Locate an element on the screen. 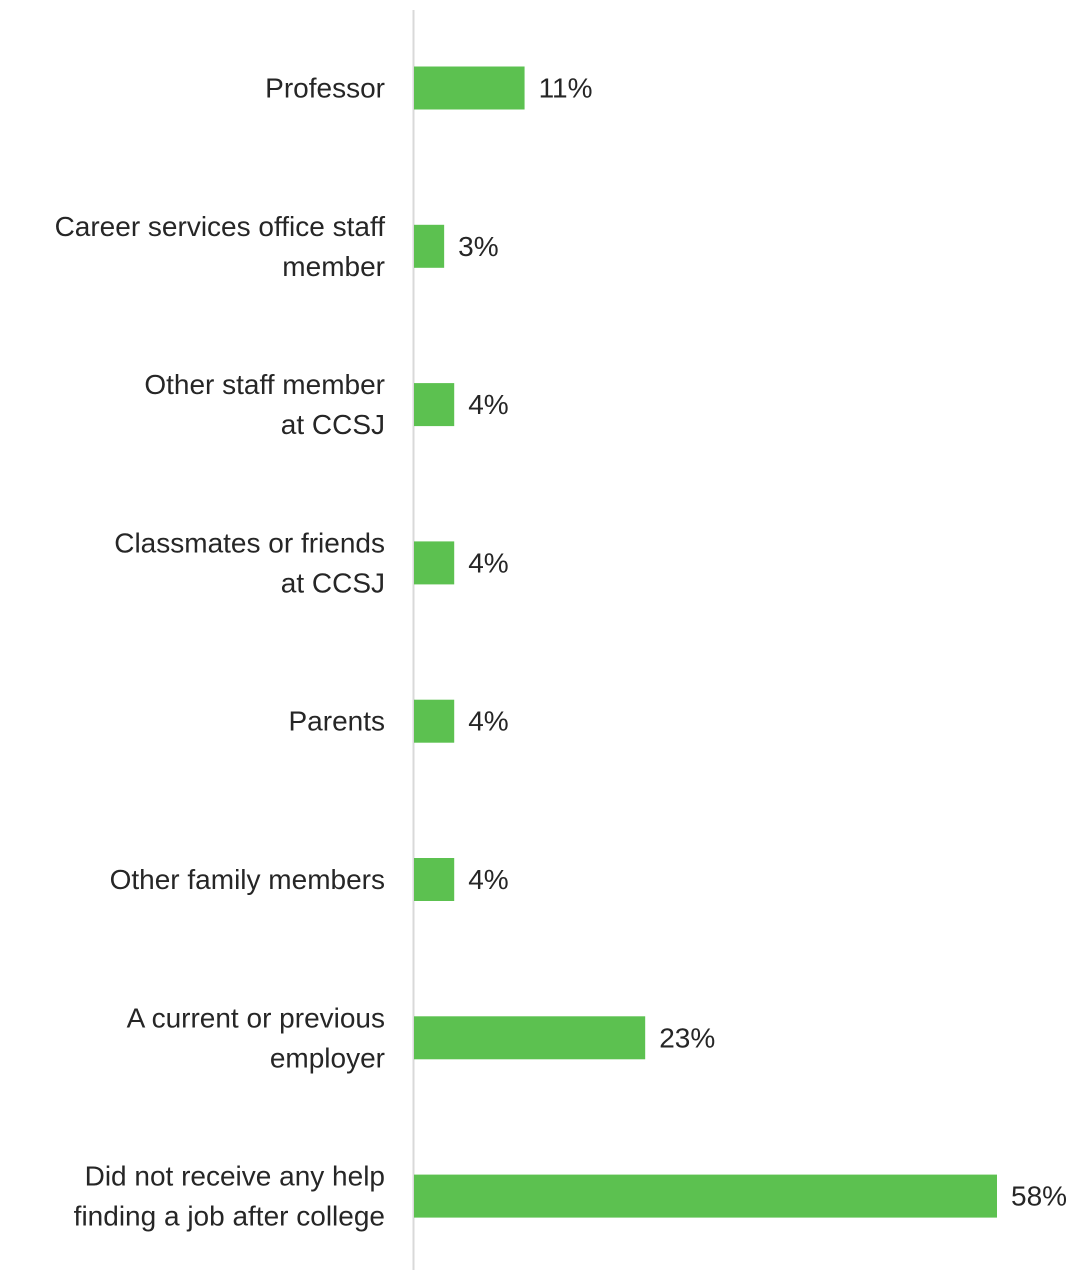 Image resolution: width=1081 pixels, height=1270 pixels. category-label-line: Other staff member is located at coordinates (264, 384).